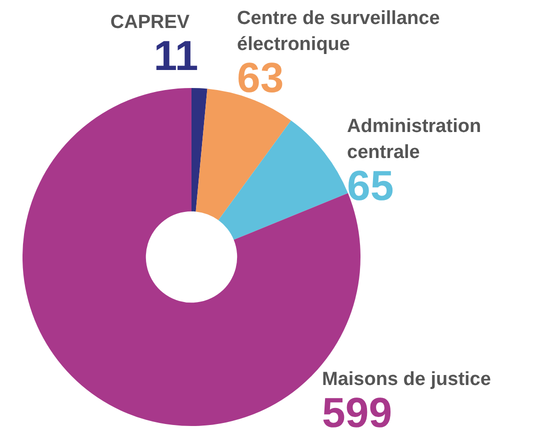 The width and height of the screenshot is (553, 434). I want to click on data-label: 599, so click(357, 411).